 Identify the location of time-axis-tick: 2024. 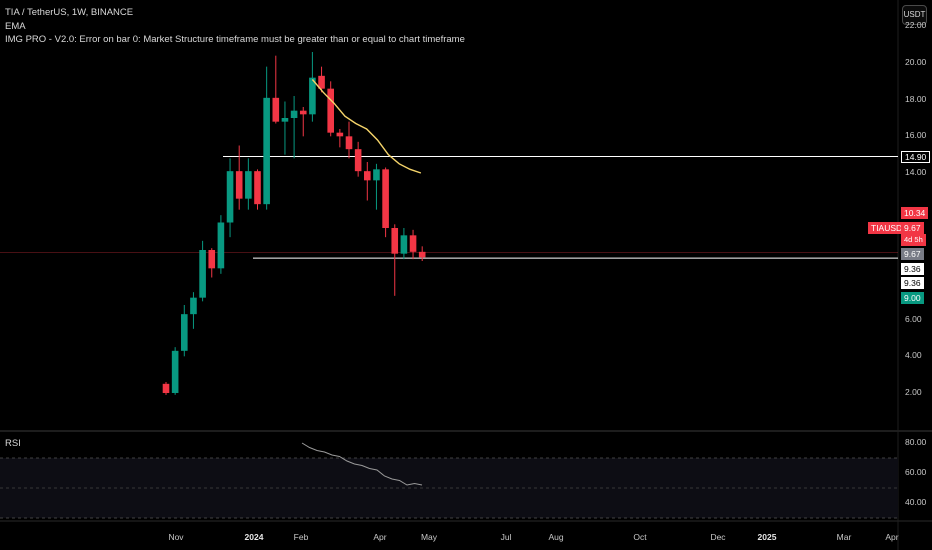
(254, 537).